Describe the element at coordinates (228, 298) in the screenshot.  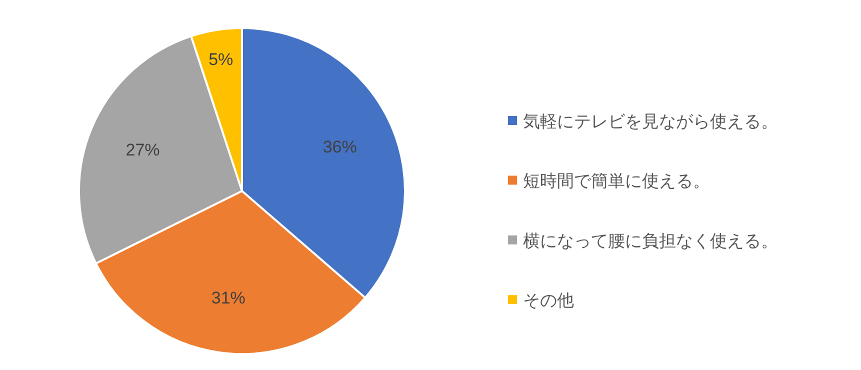
I see `data-label: 31%` at that location.